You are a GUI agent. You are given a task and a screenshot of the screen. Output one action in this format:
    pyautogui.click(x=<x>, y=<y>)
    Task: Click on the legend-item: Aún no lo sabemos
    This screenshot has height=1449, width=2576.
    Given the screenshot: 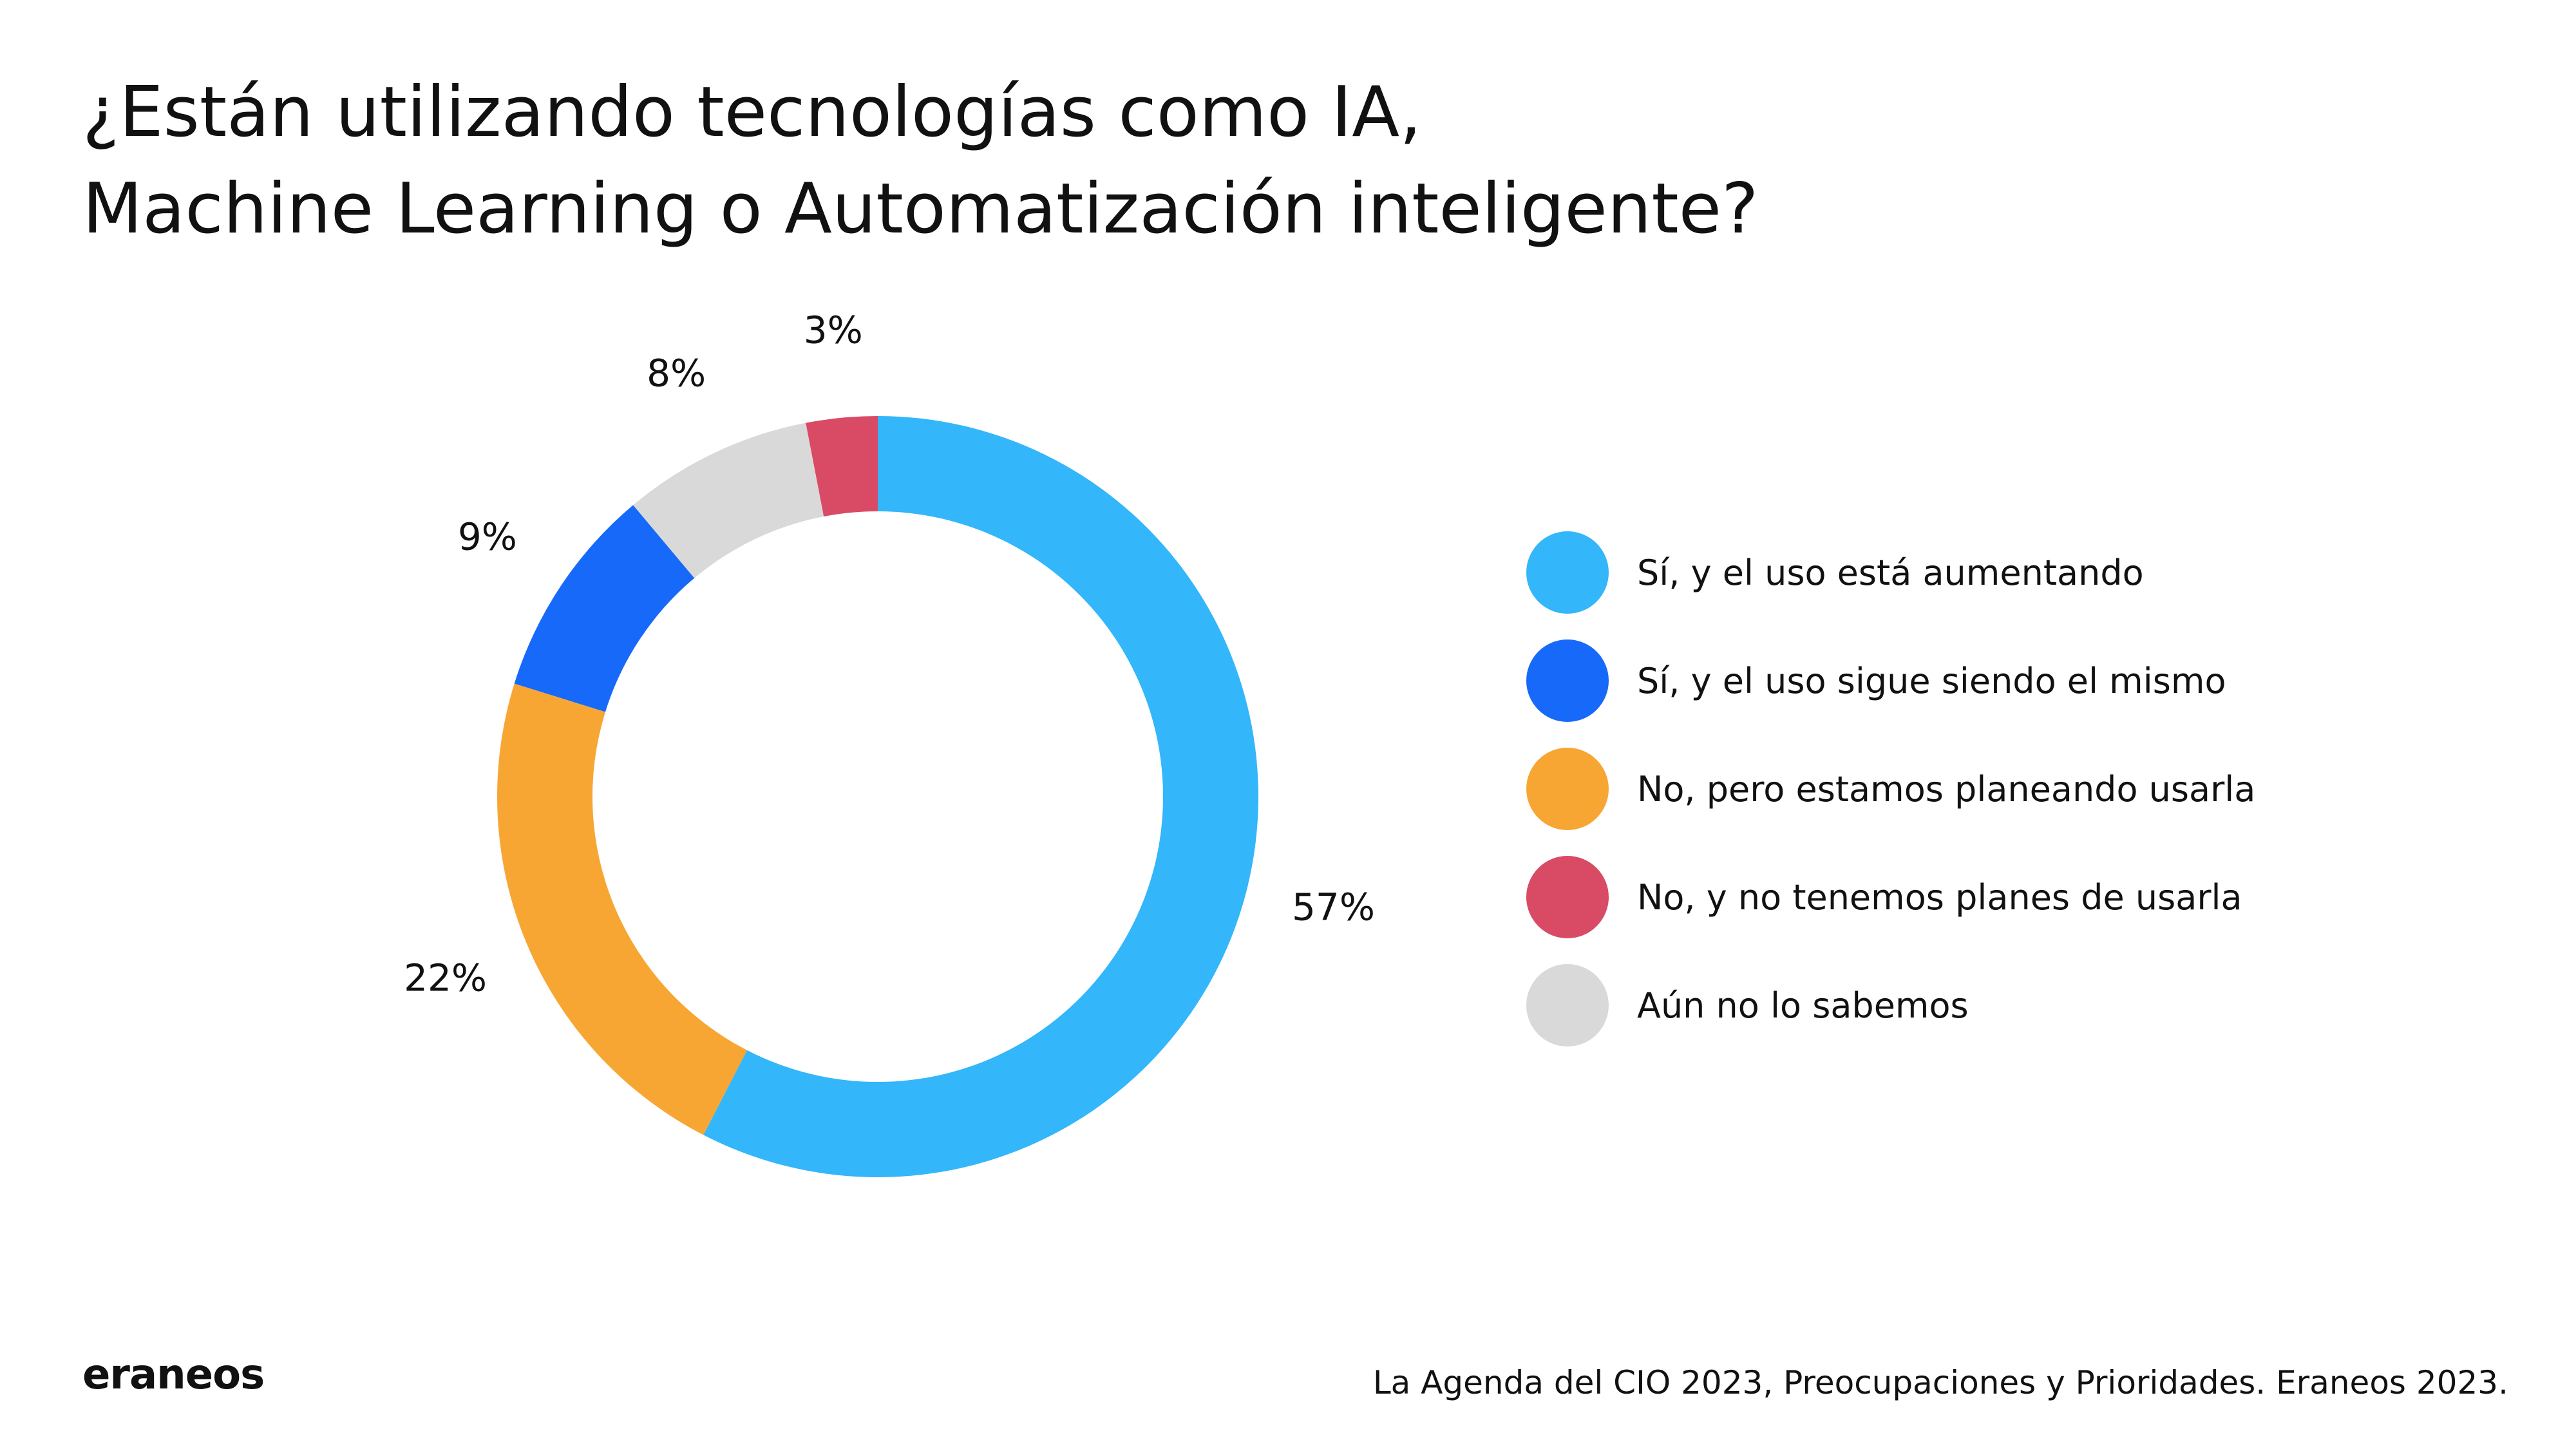 What is the action you would take?
    pyautogui.click(x=1890, y=1005)
    